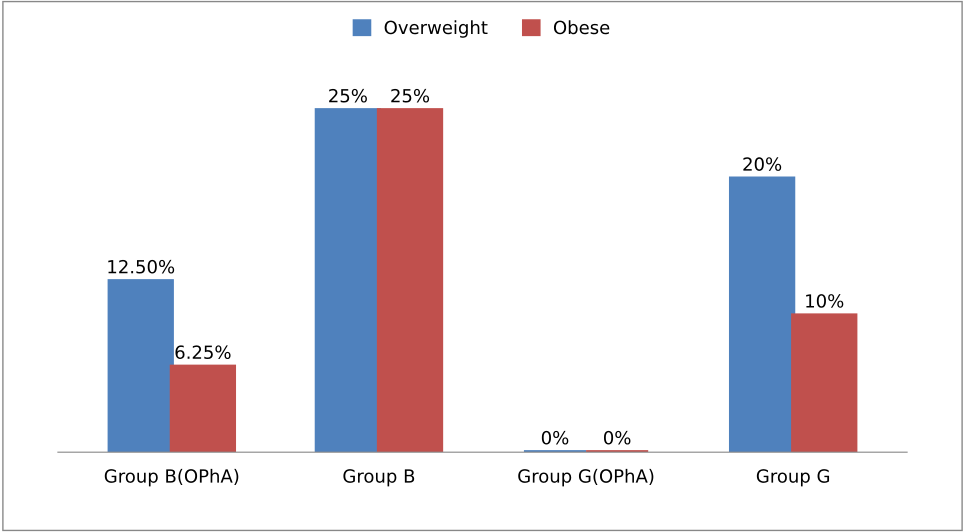 The image size is (965, 532). What do you see at coordinates (586, 477) in the screenshot?
I see `x-tick-label: Group G(OPhA)` at bounding box center [586, 477].